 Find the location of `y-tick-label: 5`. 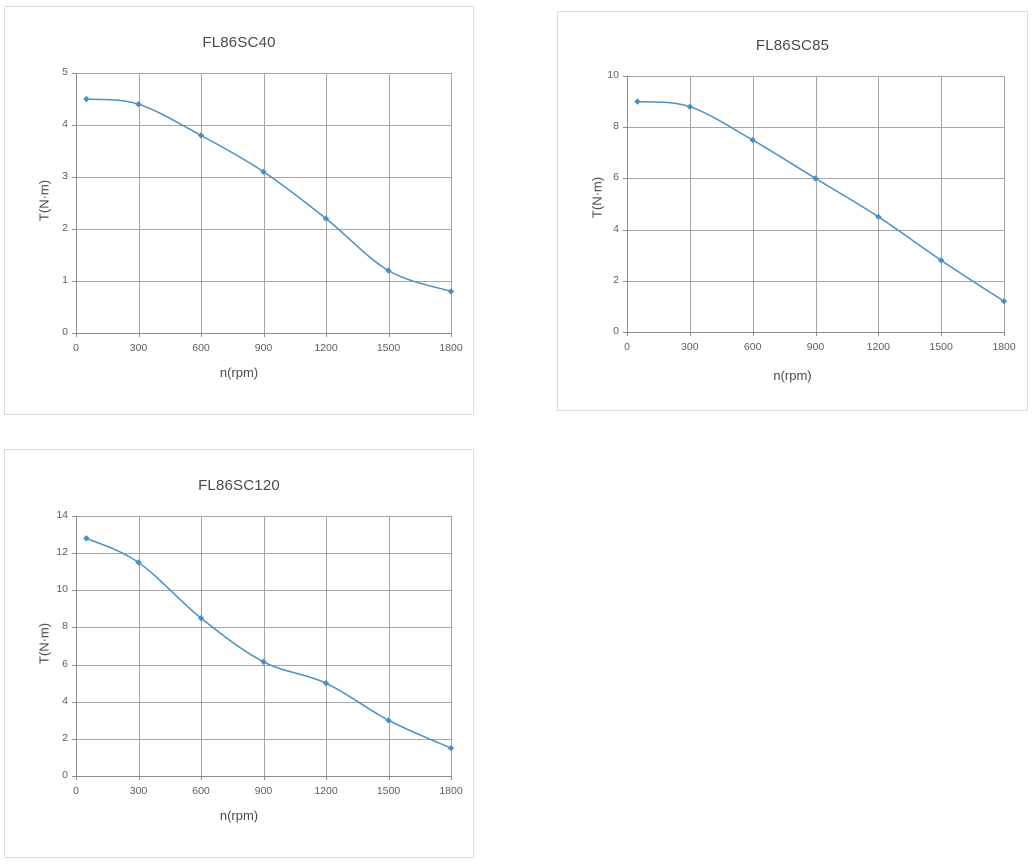

y-tick-label: 5 is located at coordinates (65, 72).